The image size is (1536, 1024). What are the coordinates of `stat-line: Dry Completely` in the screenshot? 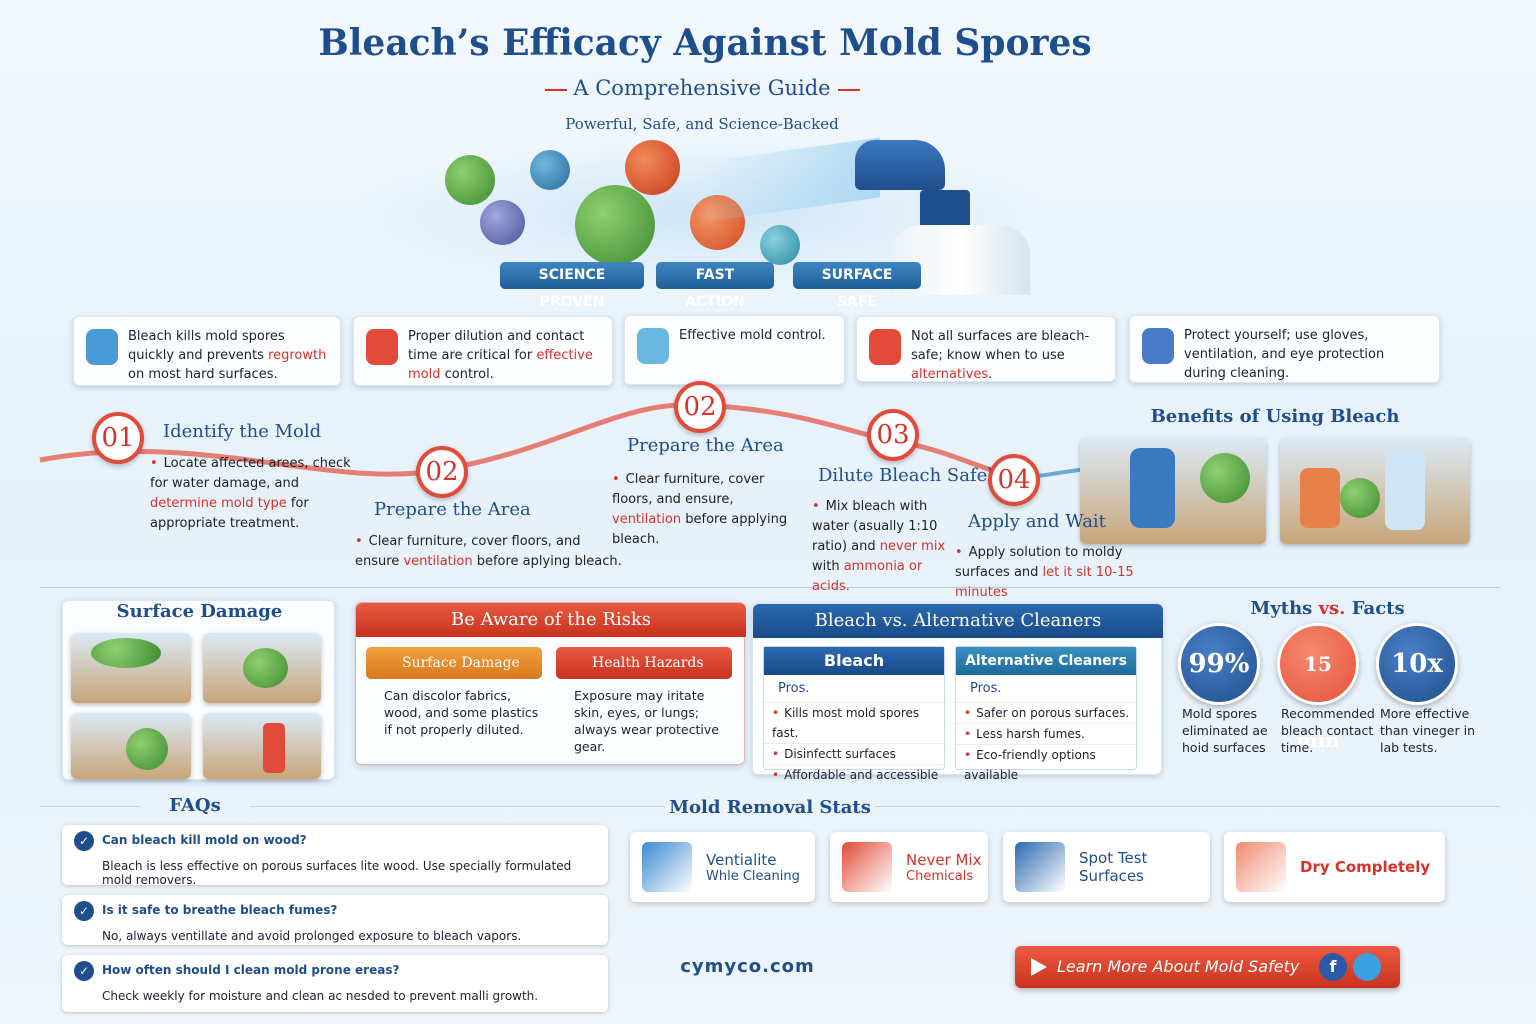 It's located at (1365, 867).